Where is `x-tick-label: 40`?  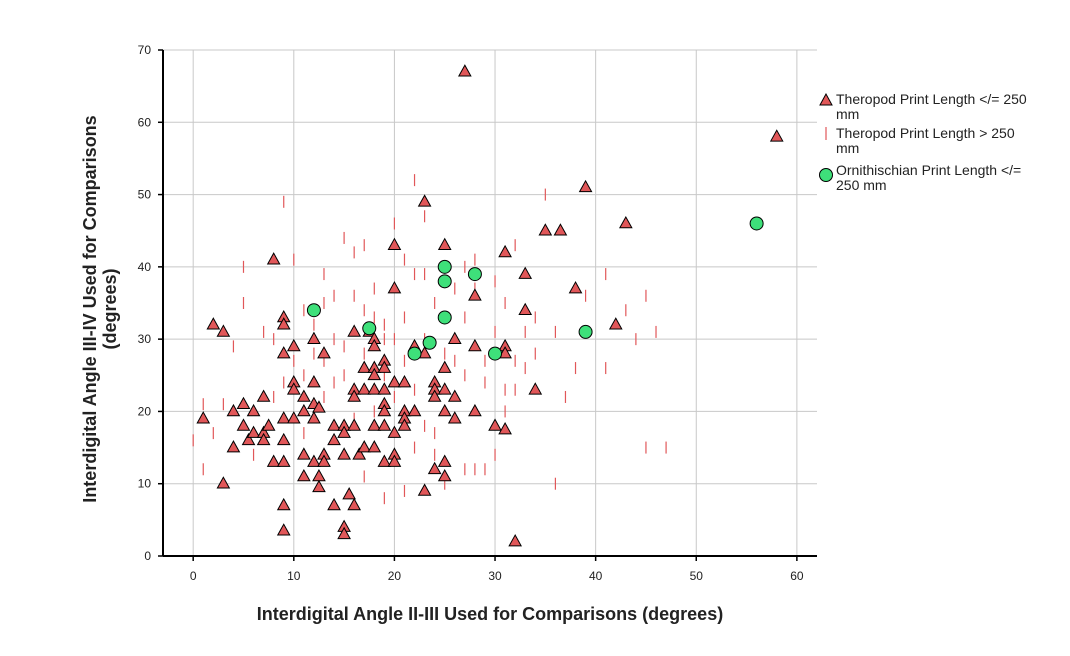
x-tick-label: 40 is located at coordinates (596, 576).